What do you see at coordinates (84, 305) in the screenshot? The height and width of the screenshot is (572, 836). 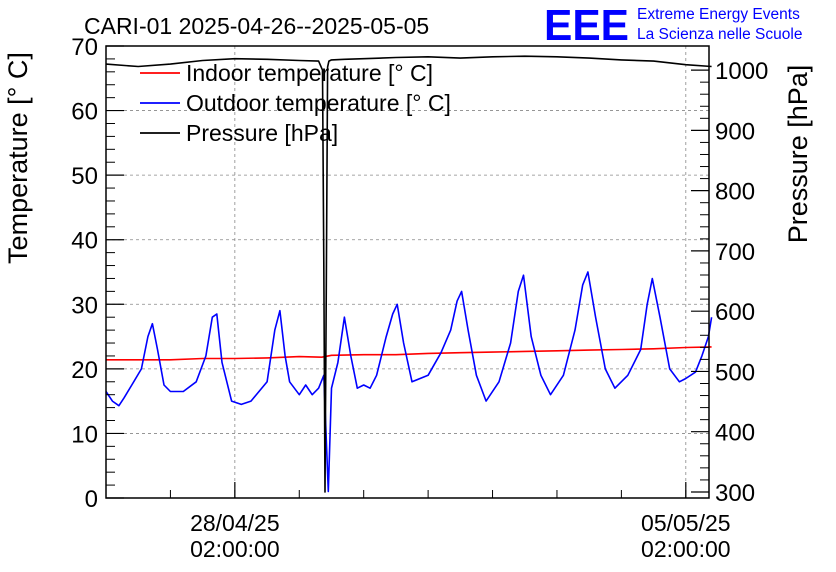 I see `y-tick-label: 30` at bounding box center [84, 305].